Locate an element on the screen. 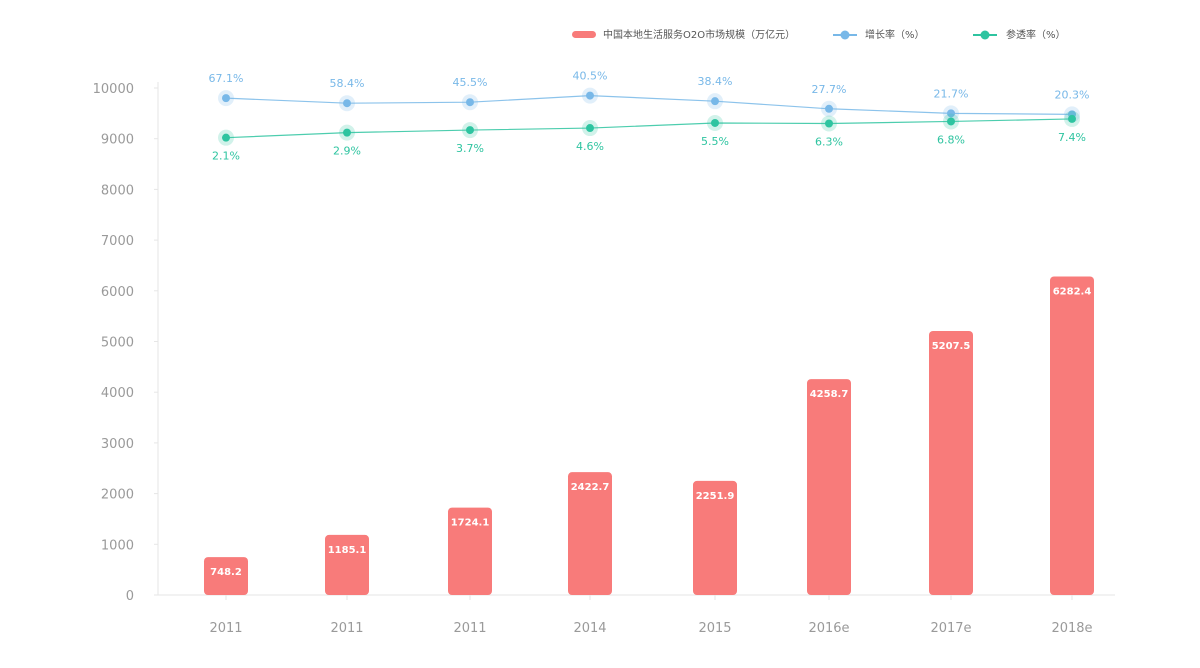 This screenshot has width=1200, height=668. y-tick-label: 8000 is located at coordinates (117, 190).